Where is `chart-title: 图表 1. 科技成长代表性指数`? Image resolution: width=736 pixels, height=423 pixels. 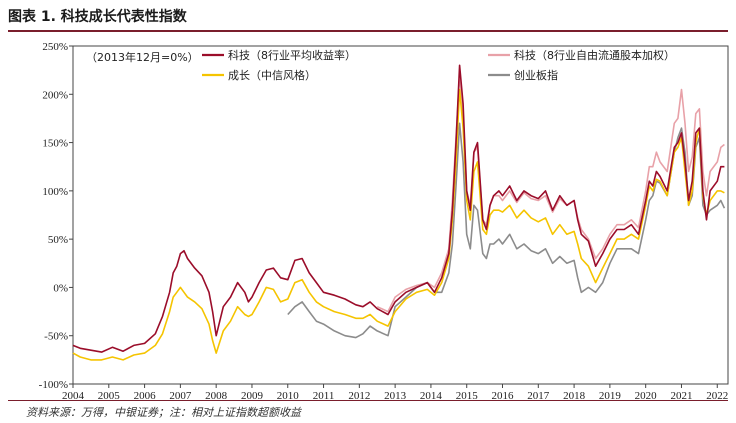
chart-title: 图表 1. 科技成长代表性指数 is located at coordinates (97, 17).